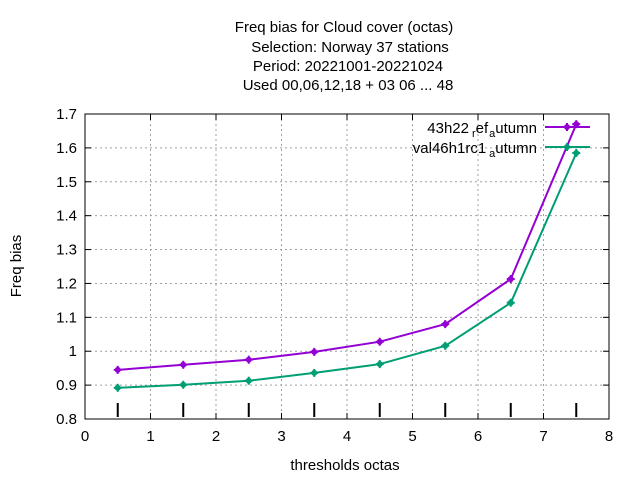  I want to click on x-tick-label: 0, so click(85, 436).